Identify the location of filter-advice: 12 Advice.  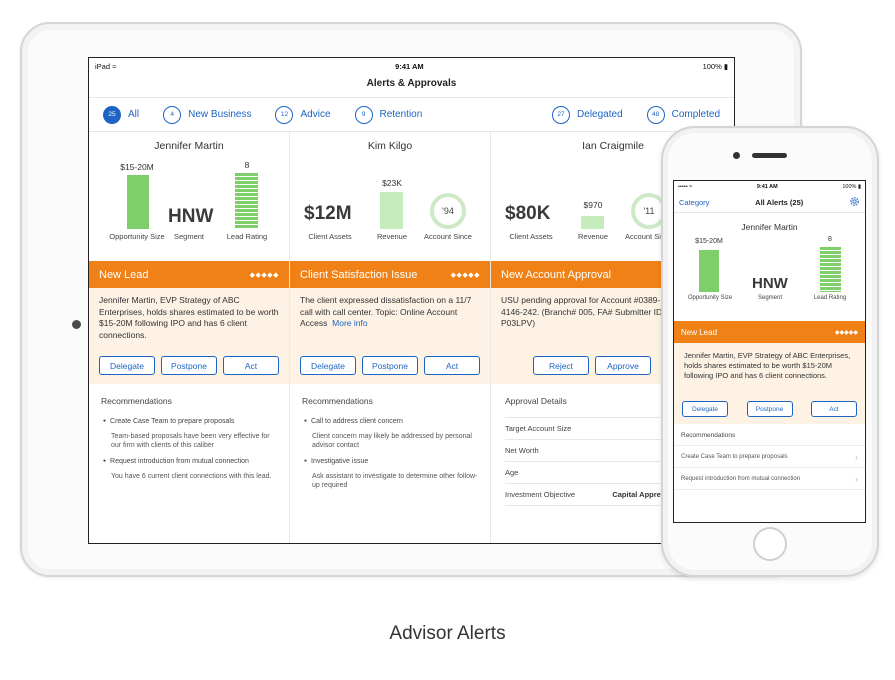
(303, 114).